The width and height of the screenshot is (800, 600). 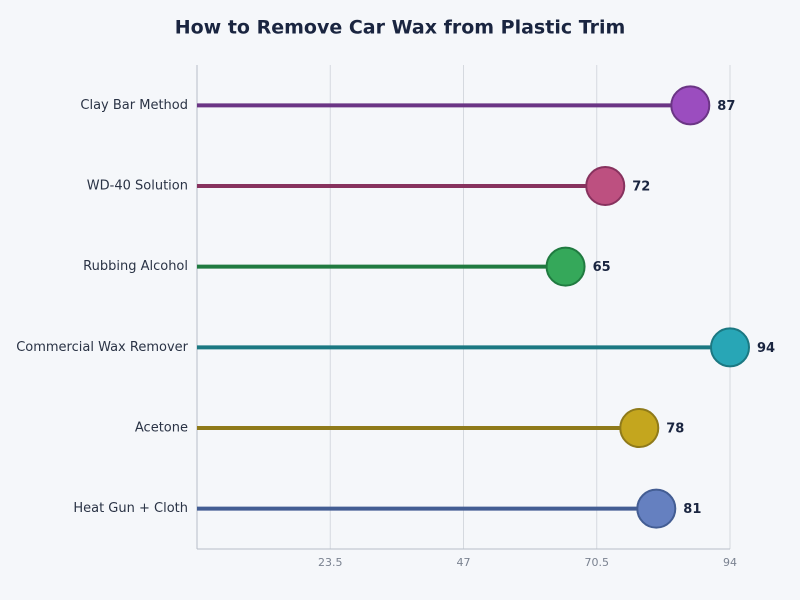 What do you see at coordinates (130, 508) in the screenshot?
I see `y-tick-label: Heat Gun + Cloth` at bounding box center [130, 508].